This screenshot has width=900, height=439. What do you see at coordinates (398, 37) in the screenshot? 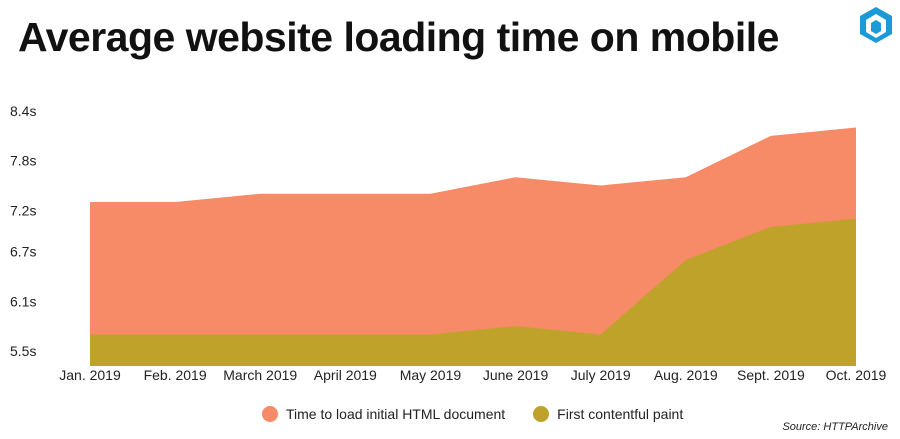
I see `chart-title: Average website loading time on mobile` at bounding box center [398, 37].